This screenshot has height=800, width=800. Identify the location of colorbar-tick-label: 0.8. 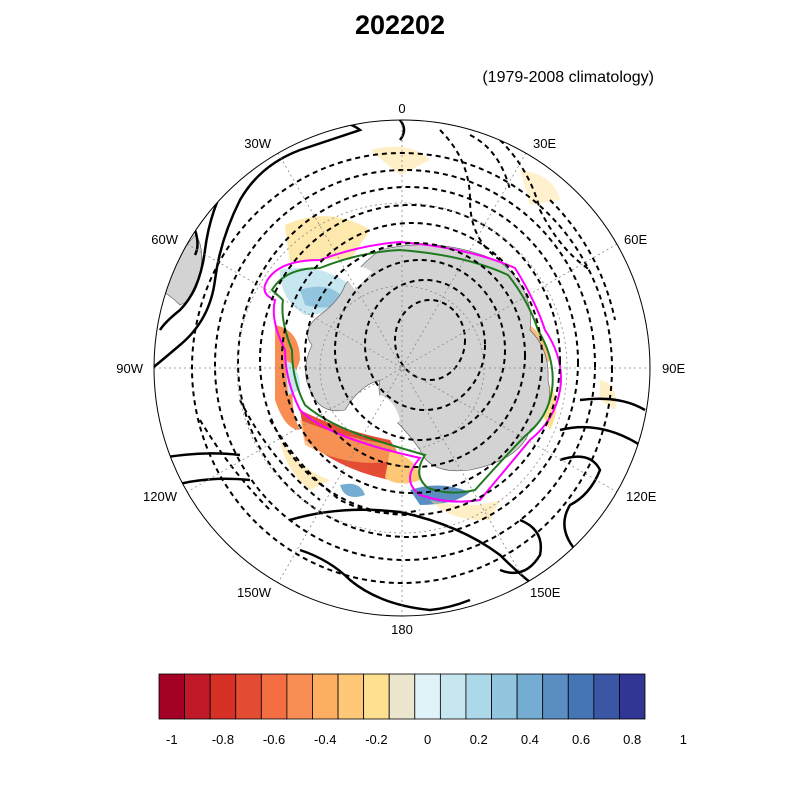
(632, 739).